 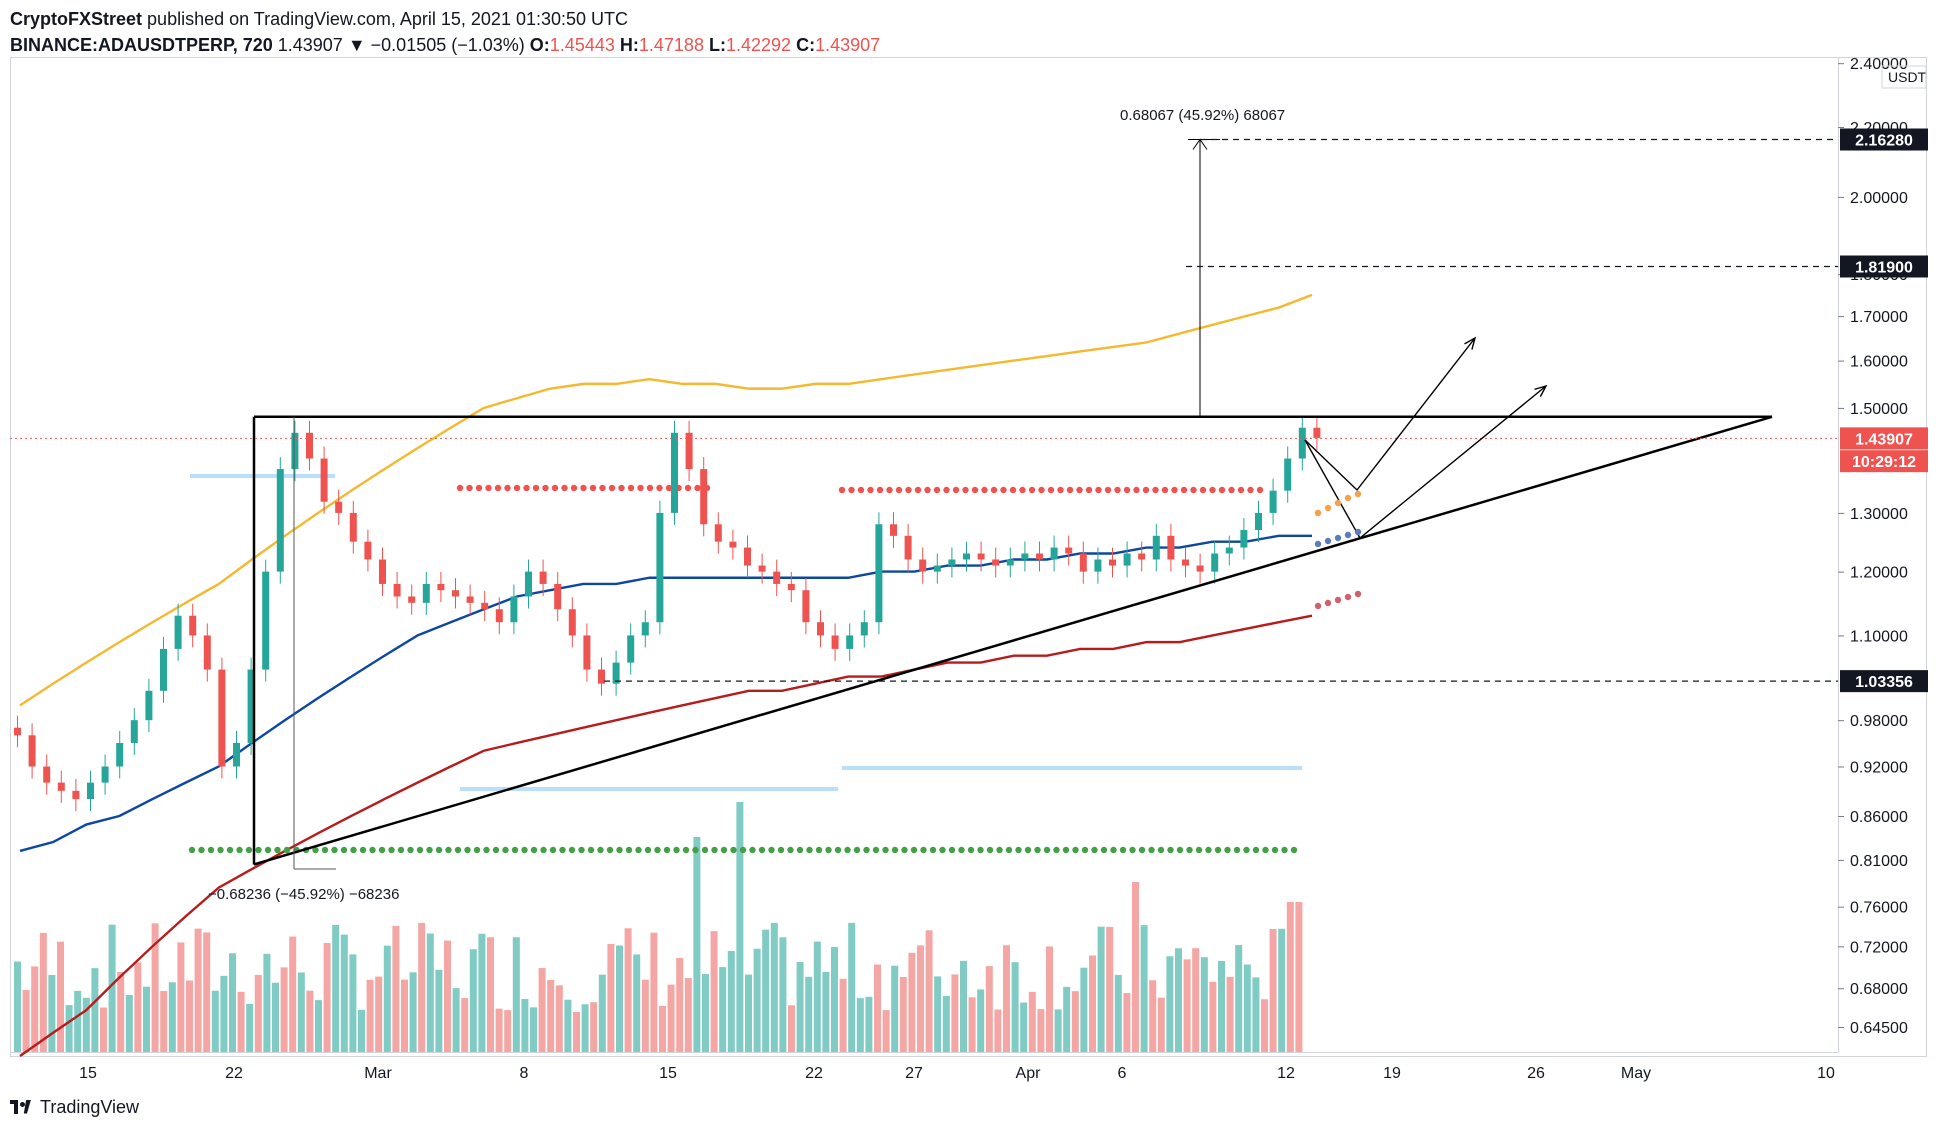 What do you see at coordinates (1879, 817) in the screenshot?
I see `y-tick-label: 0.86000` at bounding box center [1879, 817].